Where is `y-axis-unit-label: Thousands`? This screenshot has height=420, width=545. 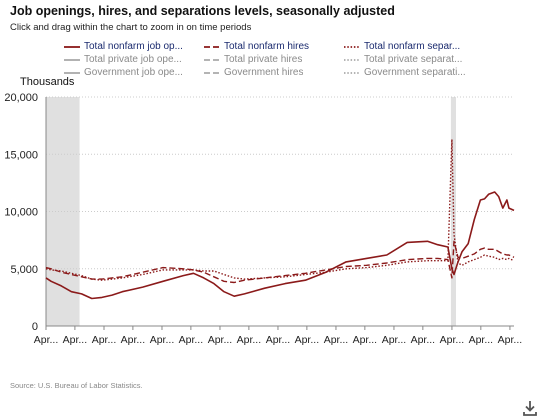
y-axis-unit-label: Thousands is located at coordinates (47, 82).